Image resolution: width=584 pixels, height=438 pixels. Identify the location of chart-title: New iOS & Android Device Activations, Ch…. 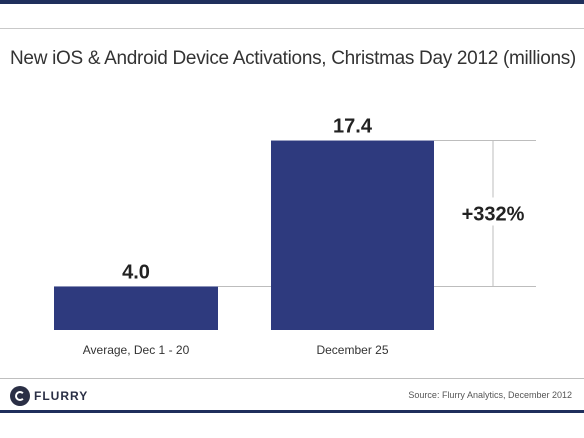
(293, 58).